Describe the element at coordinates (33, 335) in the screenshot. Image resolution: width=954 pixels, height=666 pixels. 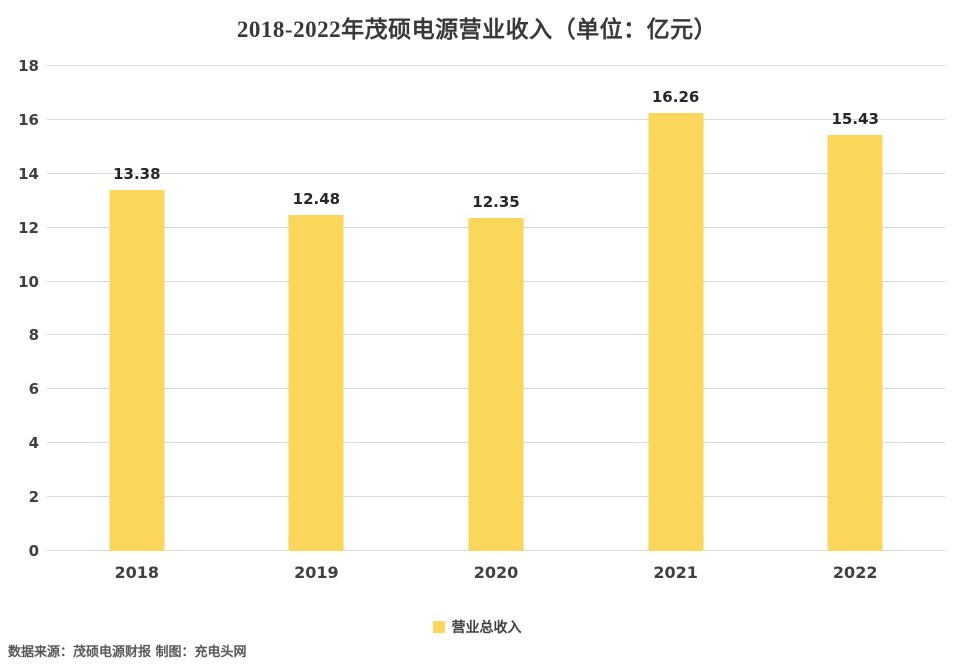
I see `y-axis-tick-label: 8` at that location.